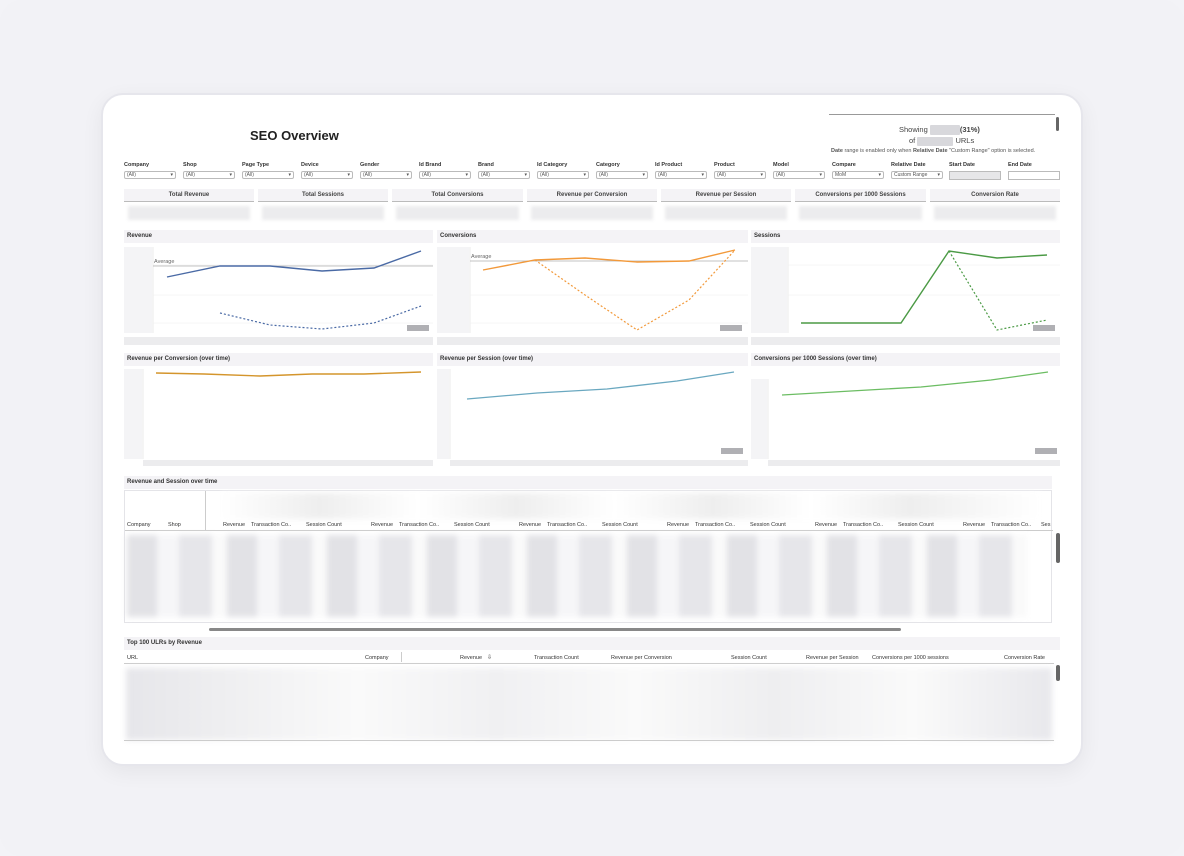 This screenshot has width=1184, height=856. What do you see at coordinates (917, 175) in the screenshot?
I see `filter-select: Custom Range ▾` at bounding box center [917, 175].